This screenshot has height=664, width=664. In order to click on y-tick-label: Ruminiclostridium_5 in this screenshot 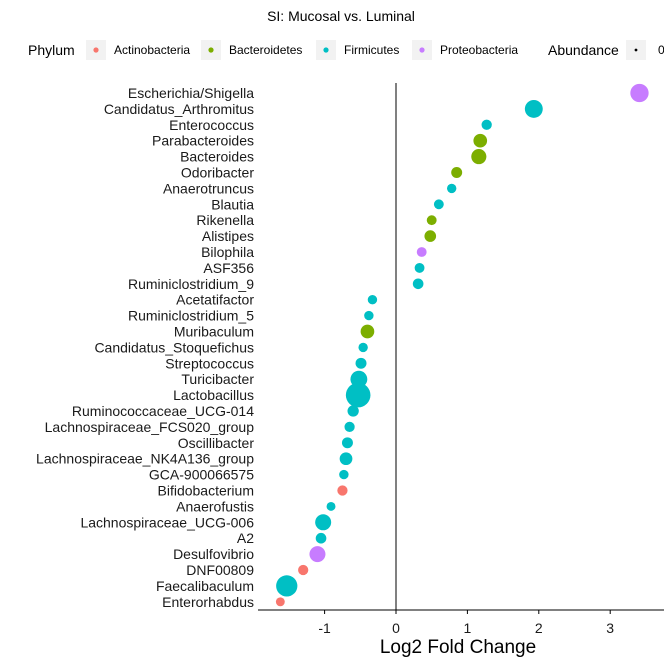, I will do `click(191, 316)`.